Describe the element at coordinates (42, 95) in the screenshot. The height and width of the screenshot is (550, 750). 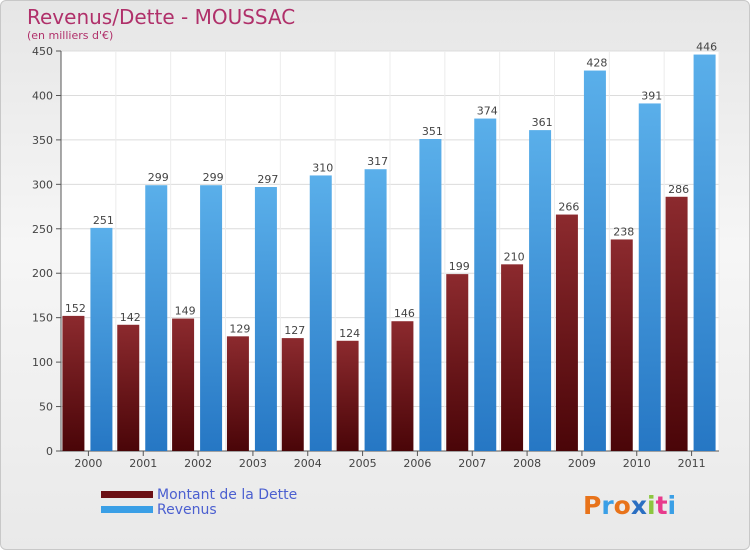
I see `y-tick-label: 400` at that location.